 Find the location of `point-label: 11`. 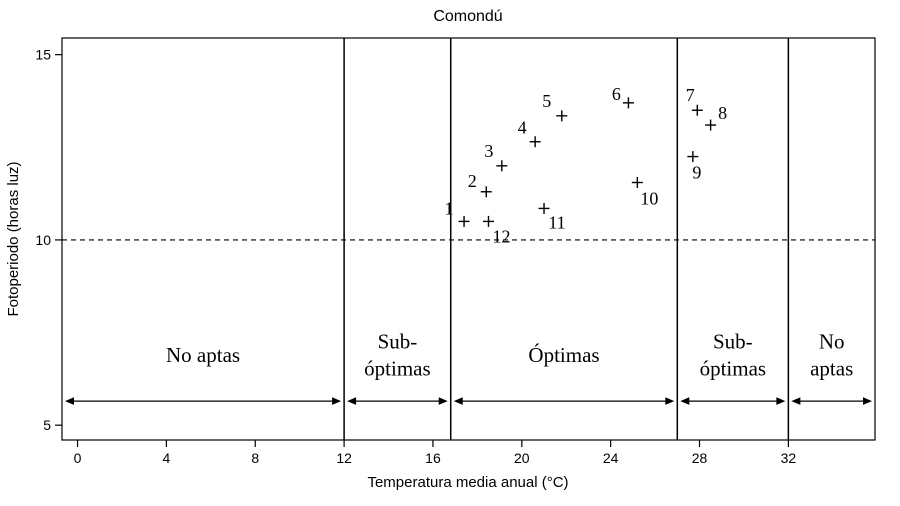

point-label: 11 is located at coordinates (556, 222).